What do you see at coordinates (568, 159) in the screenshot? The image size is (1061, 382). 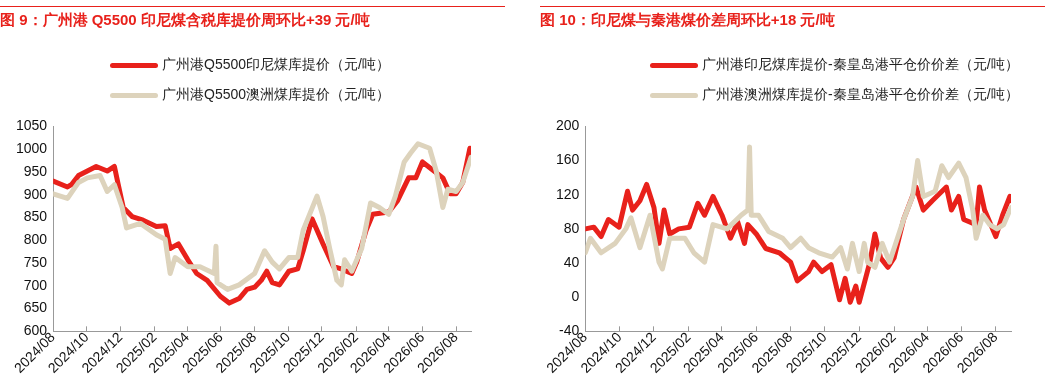 I see `y-tick-label: 160` at bounding box center [568, 159].